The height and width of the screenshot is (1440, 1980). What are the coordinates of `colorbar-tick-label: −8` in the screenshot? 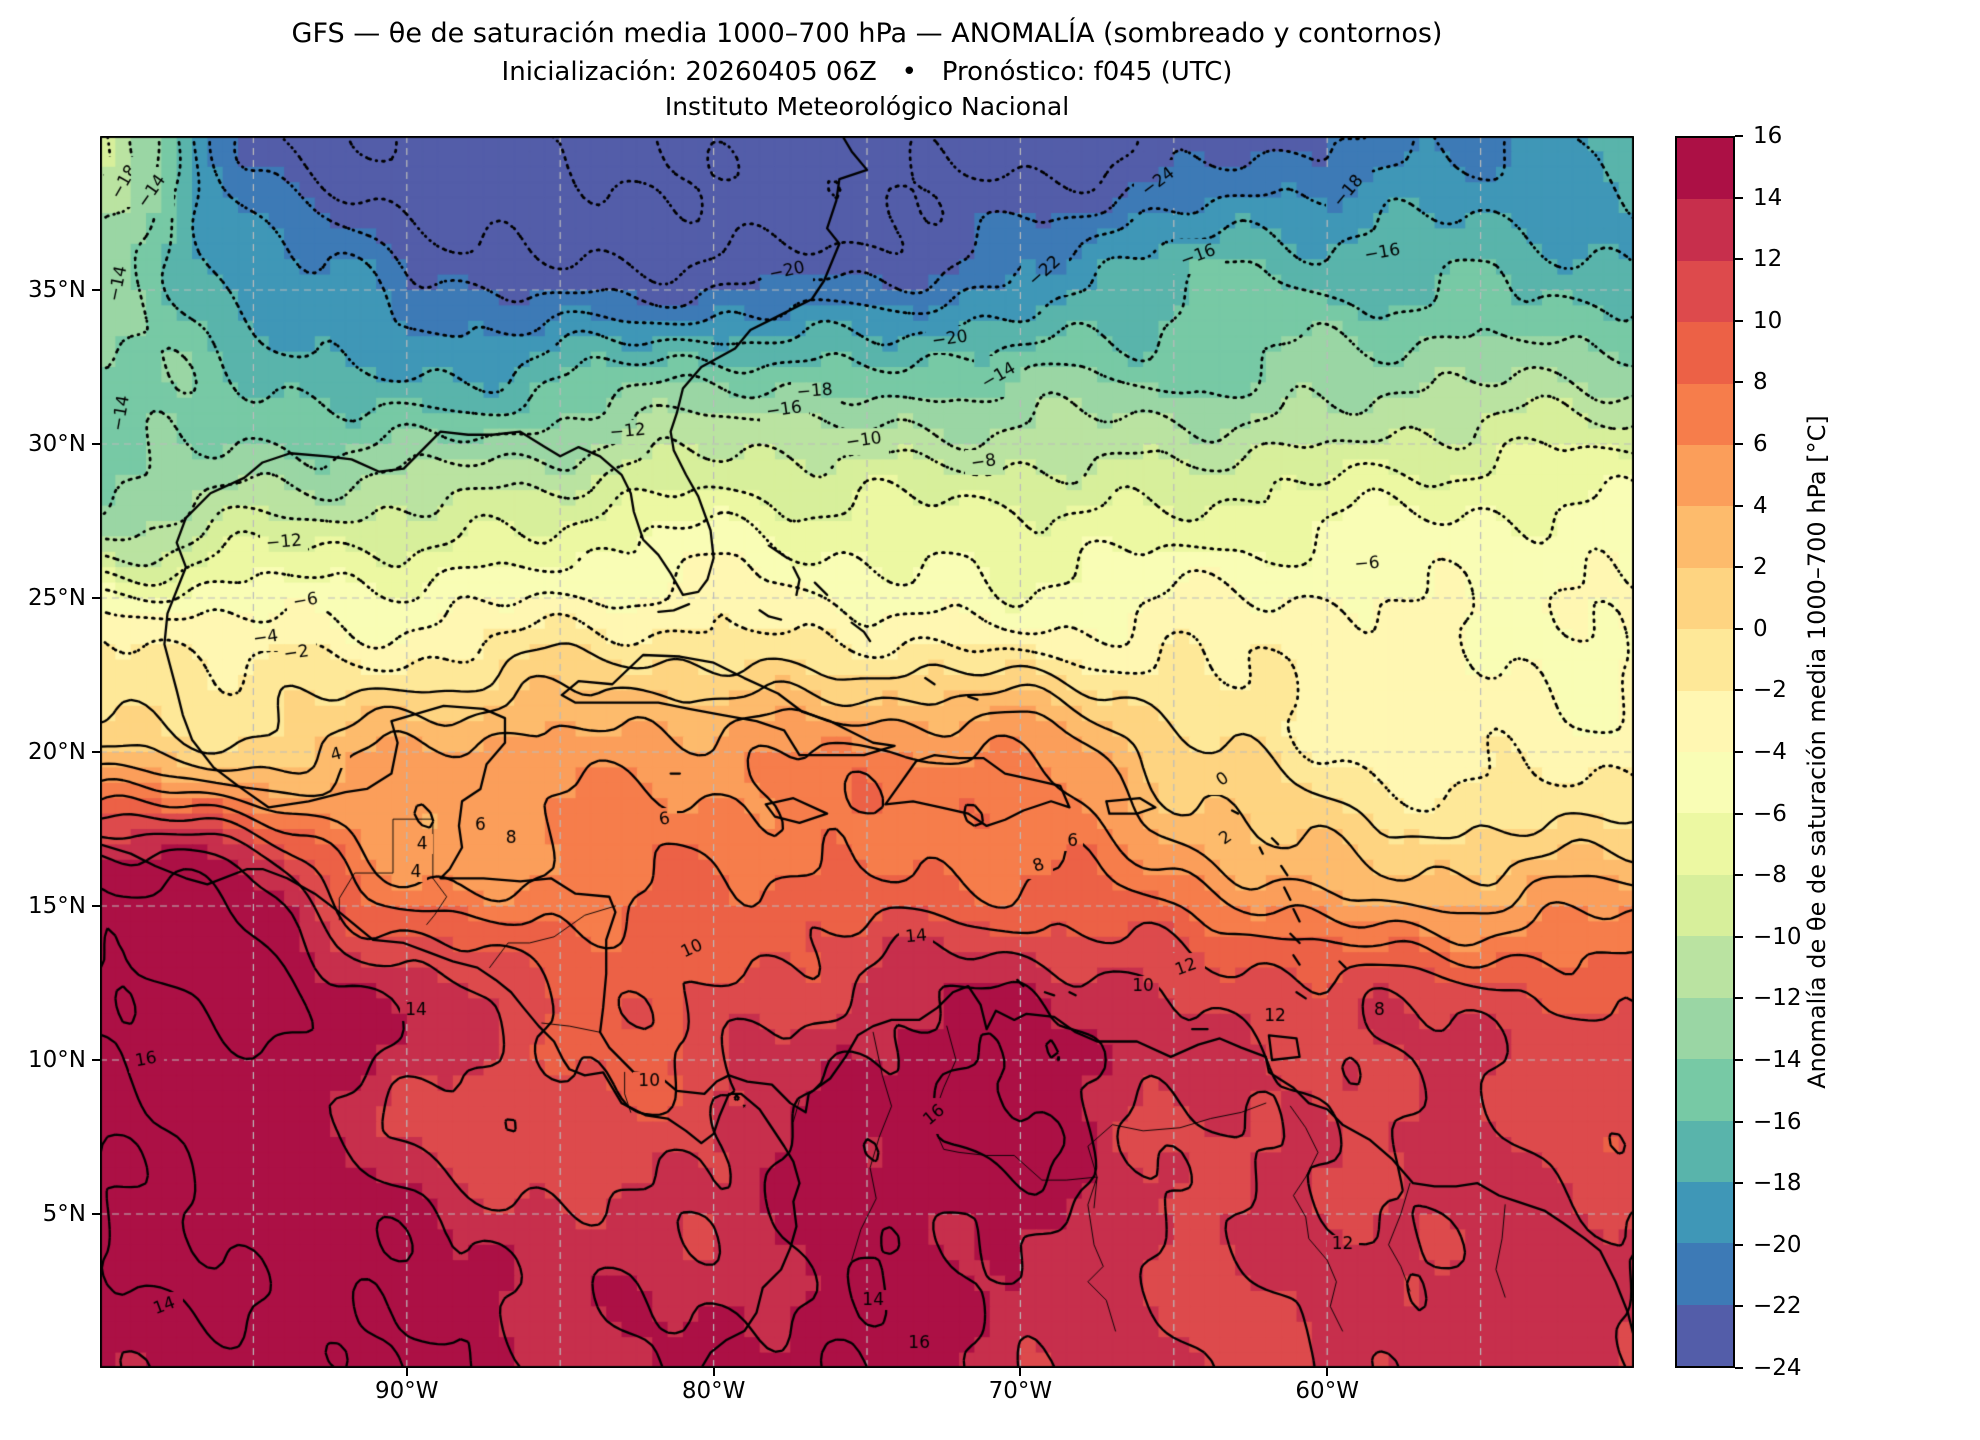 It's located at (1770, 875).